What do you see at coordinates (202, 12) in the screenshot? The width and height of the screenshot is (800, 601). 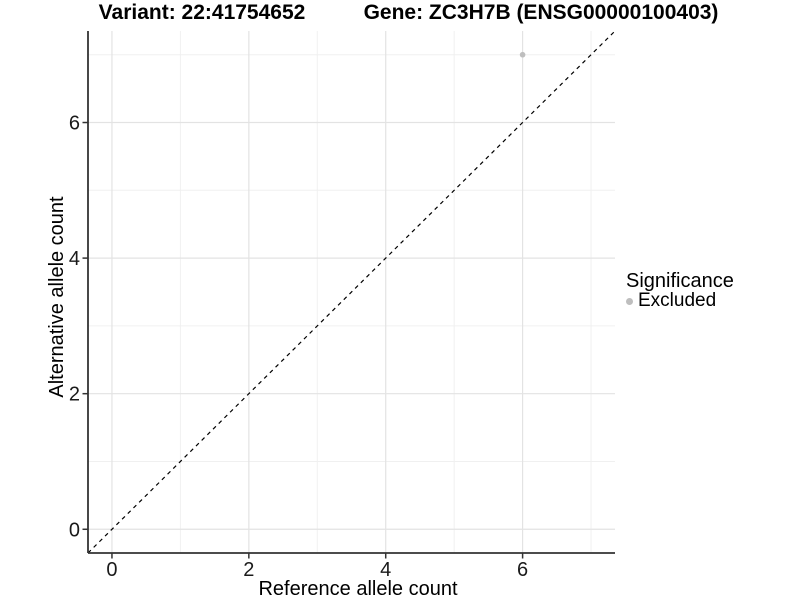 I see `variant-title: Variant: 22:41754652` at bounding box center [202, 12].